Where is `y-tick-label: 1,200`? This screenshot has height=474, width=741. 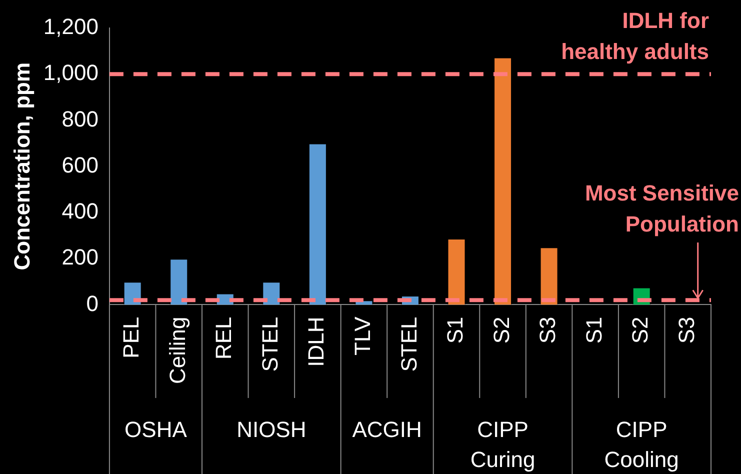 y-tick-label: 1,200 is located at coordinates (70, 27).